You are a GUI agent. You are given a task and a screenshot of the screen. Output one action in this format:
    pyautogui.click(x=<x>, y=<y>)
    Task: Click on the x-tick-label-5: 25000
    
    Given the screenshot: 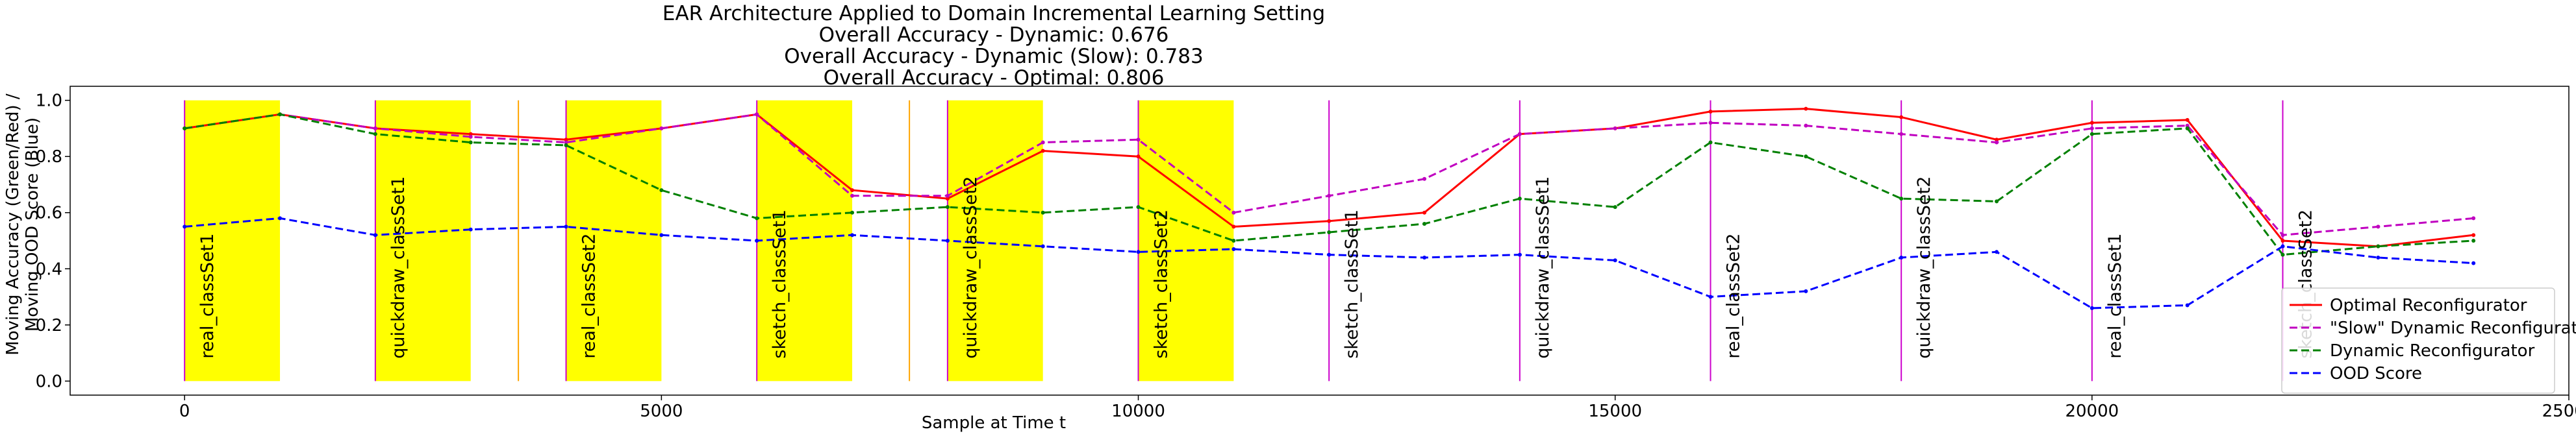 What is the action you would take?
    pyautogui.click(x=2559, y=412)
    